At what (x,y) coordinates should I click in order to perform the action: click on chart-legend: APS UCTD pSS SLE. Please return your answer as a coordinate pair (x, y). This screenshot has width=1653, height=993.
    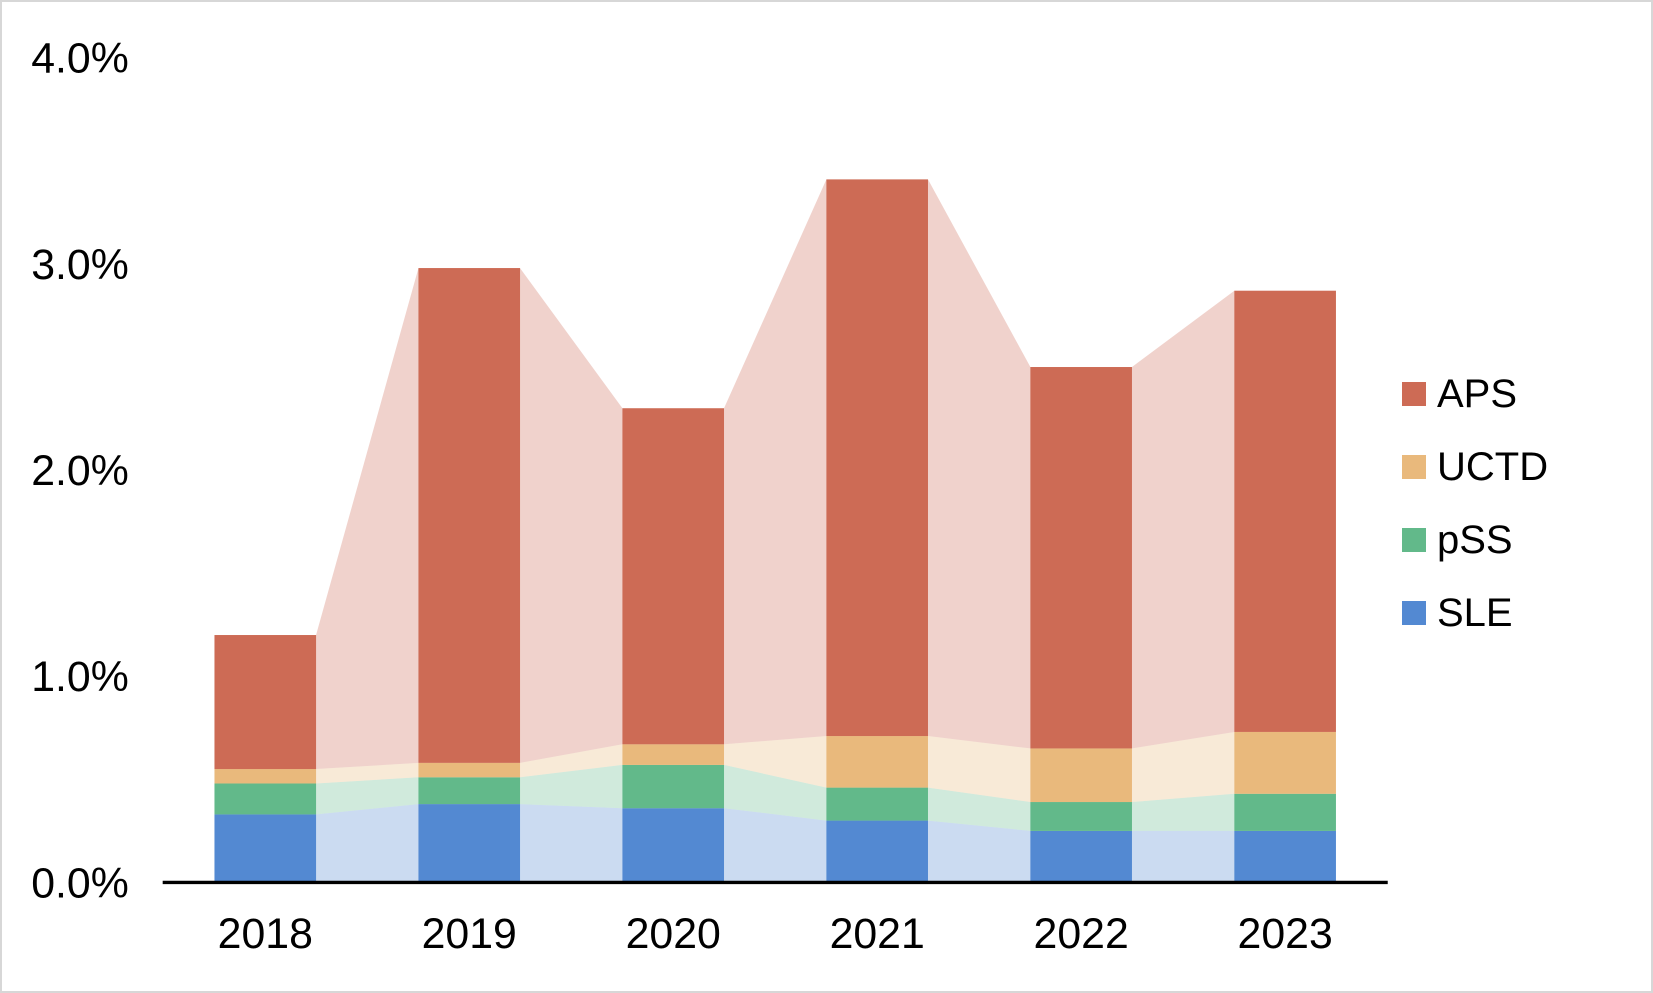
    Looking at the image, I should click on (1475, 503).